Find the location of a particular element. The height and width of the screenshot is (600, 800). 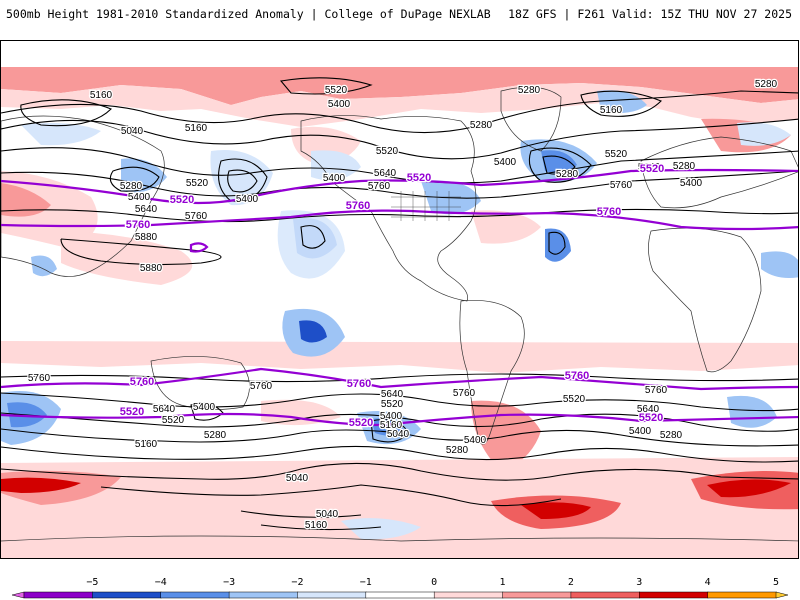

colorbar-legend: −5 −4 −3 −2 −1 0 1 2 3 4 5 is located at coordinates (400, 585).